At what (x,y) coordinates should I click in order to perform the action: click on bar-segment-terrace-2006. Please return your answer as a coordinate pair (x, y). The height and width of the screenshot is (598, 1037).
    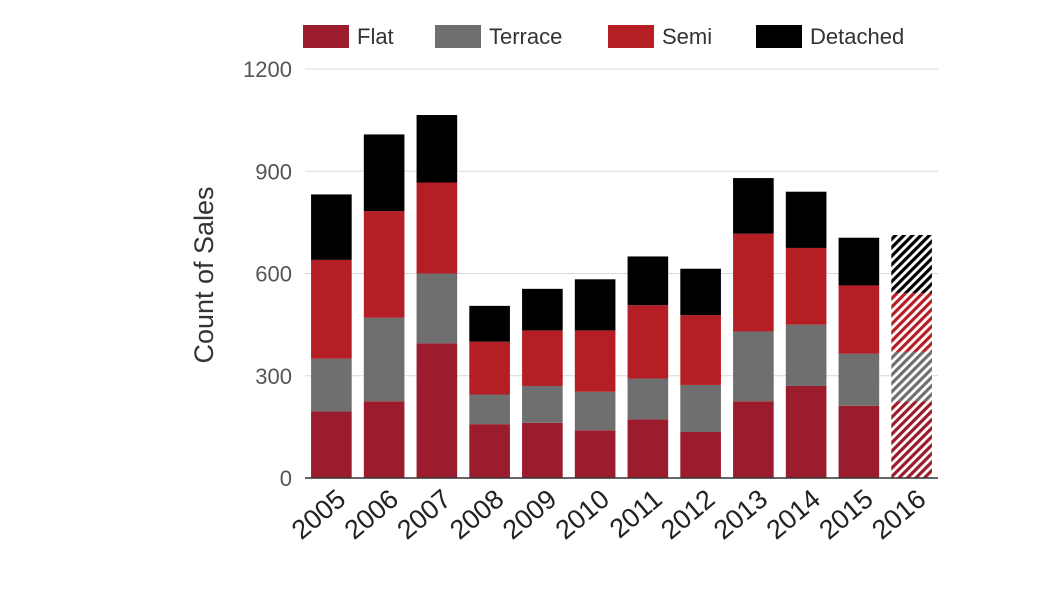
    Looking at the image, I should click on (384, 359).